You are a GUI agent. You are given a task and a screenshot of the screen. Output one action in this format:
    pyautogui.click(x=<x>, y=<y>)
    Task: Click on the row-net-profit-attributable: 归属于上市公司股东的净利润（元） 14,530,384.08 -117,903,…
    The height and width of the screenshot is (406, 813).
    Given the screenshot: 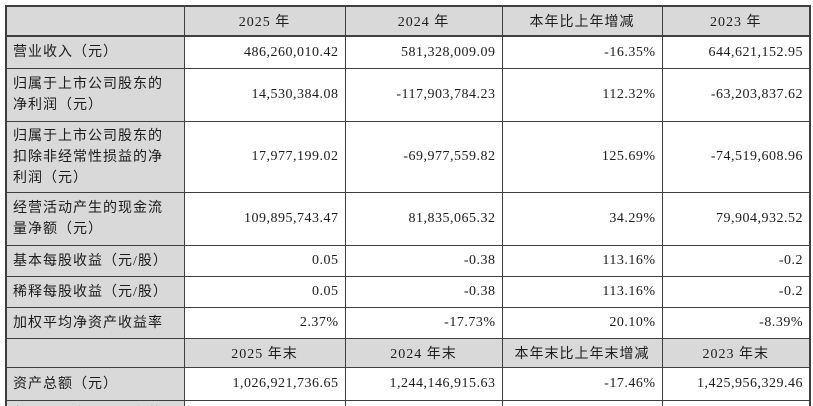 What is the action you would take?
    pyautogui.click(x=408, y=95)
    